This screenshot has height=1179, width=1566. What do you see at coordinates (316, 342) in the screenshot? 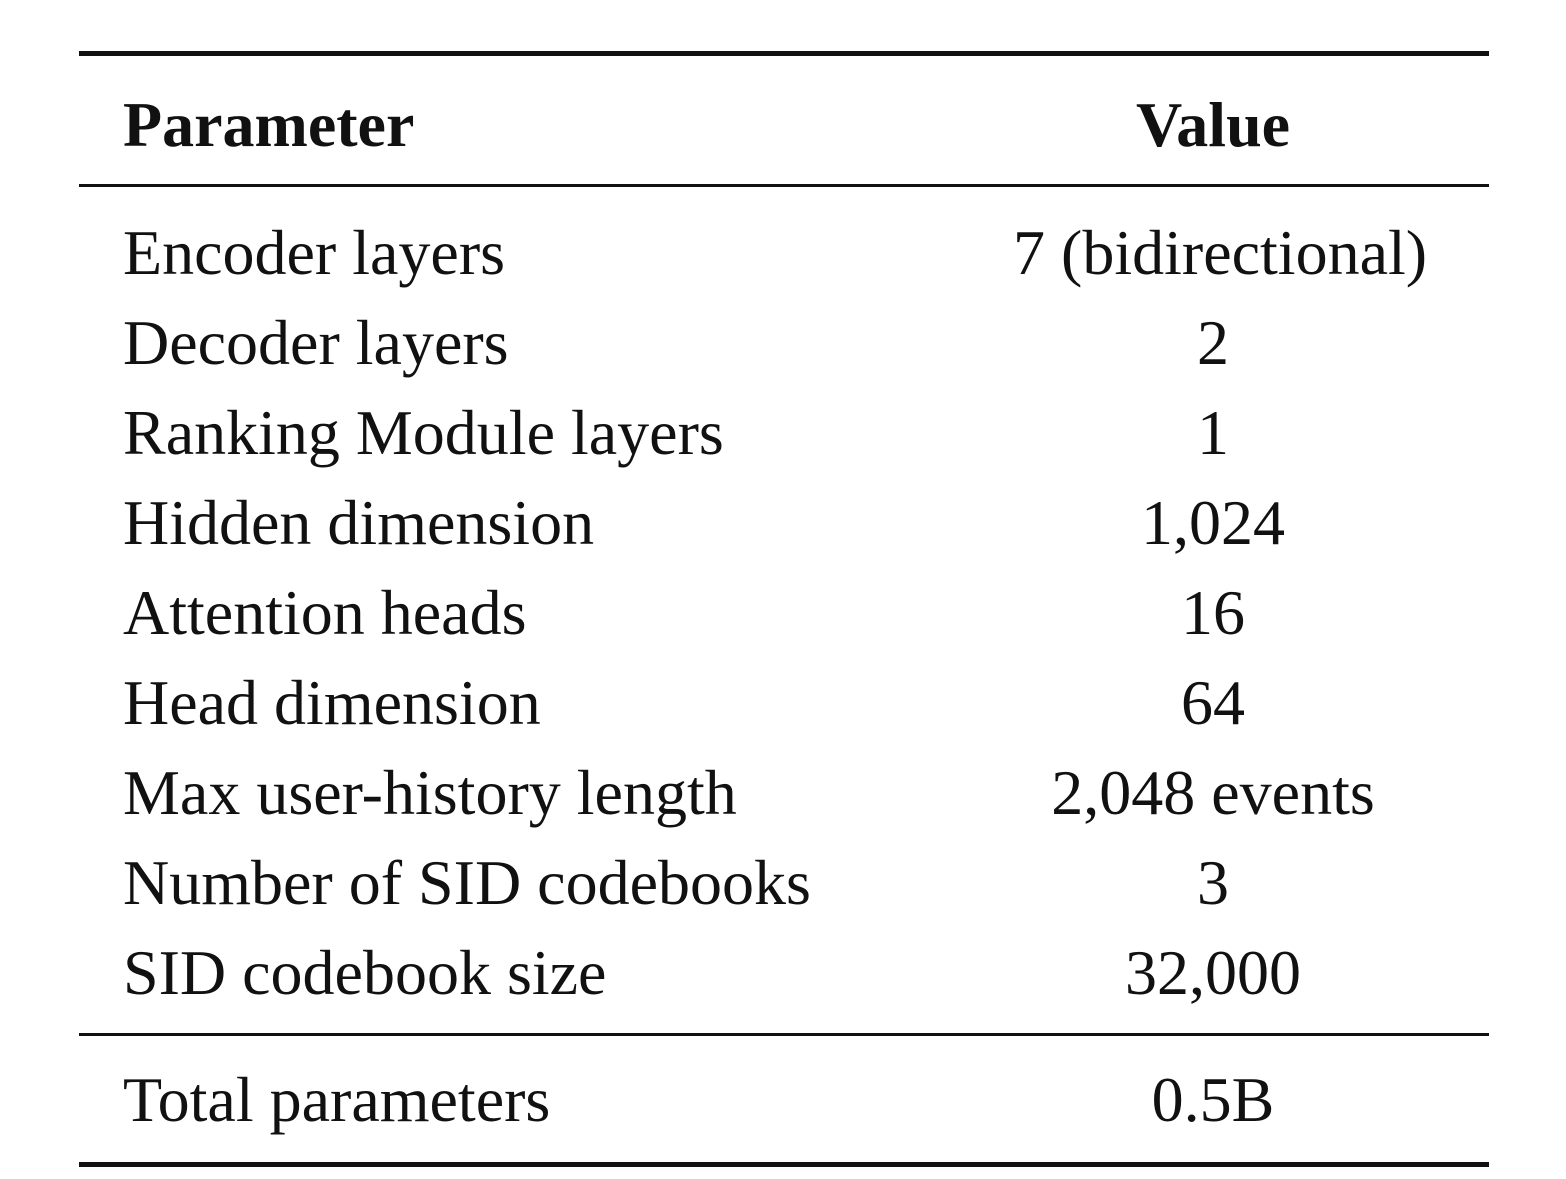
I see `parameter-cell: Decoder layers` at bounding box center [316, 342].